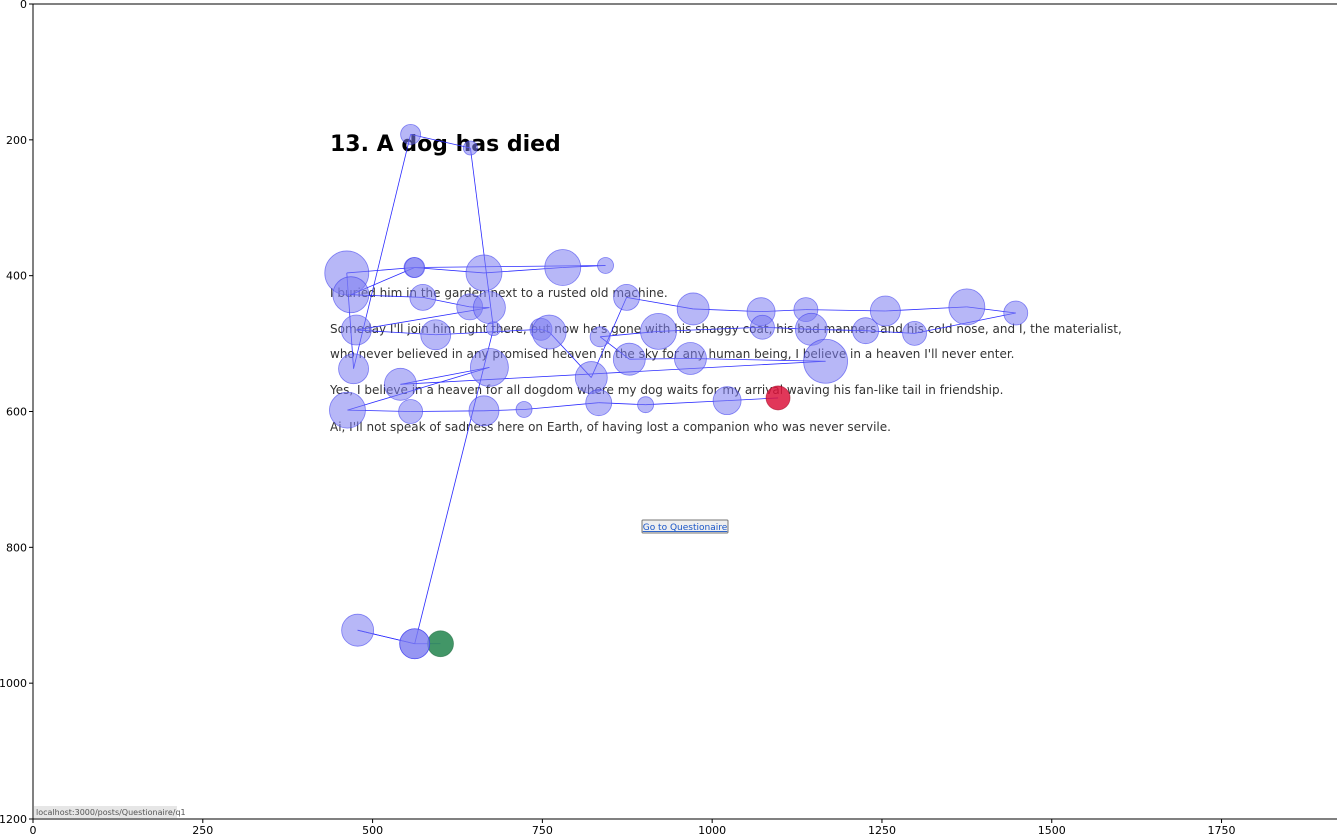  What do you see at coordinates (778, 398) in the screenshot?
I see `end-fixation-point` at bounding box center [778, 398].